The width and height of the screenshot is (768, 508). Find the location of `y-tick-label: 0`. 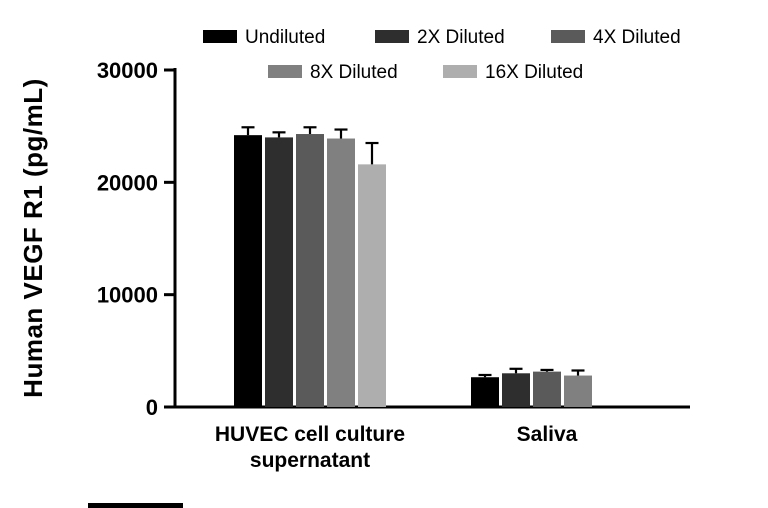

y-tick-label: 0 is located at coordinates (152, 407).